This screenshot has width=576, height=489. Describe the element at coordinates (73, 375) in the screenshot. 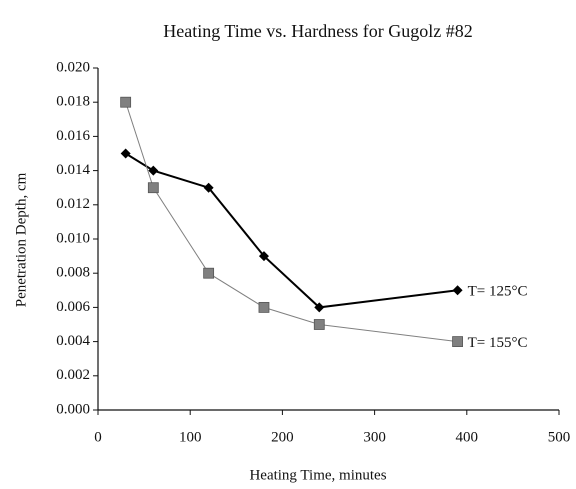

I see `y-tick-label: 0.002` at that location.